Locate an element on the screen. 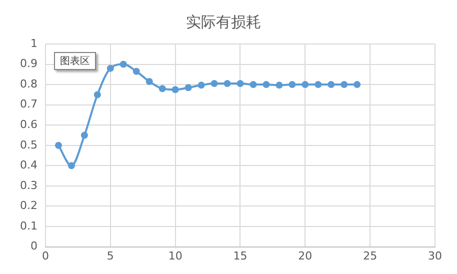  y-tick-label: 0.7 is located at coordinates (29, 104).